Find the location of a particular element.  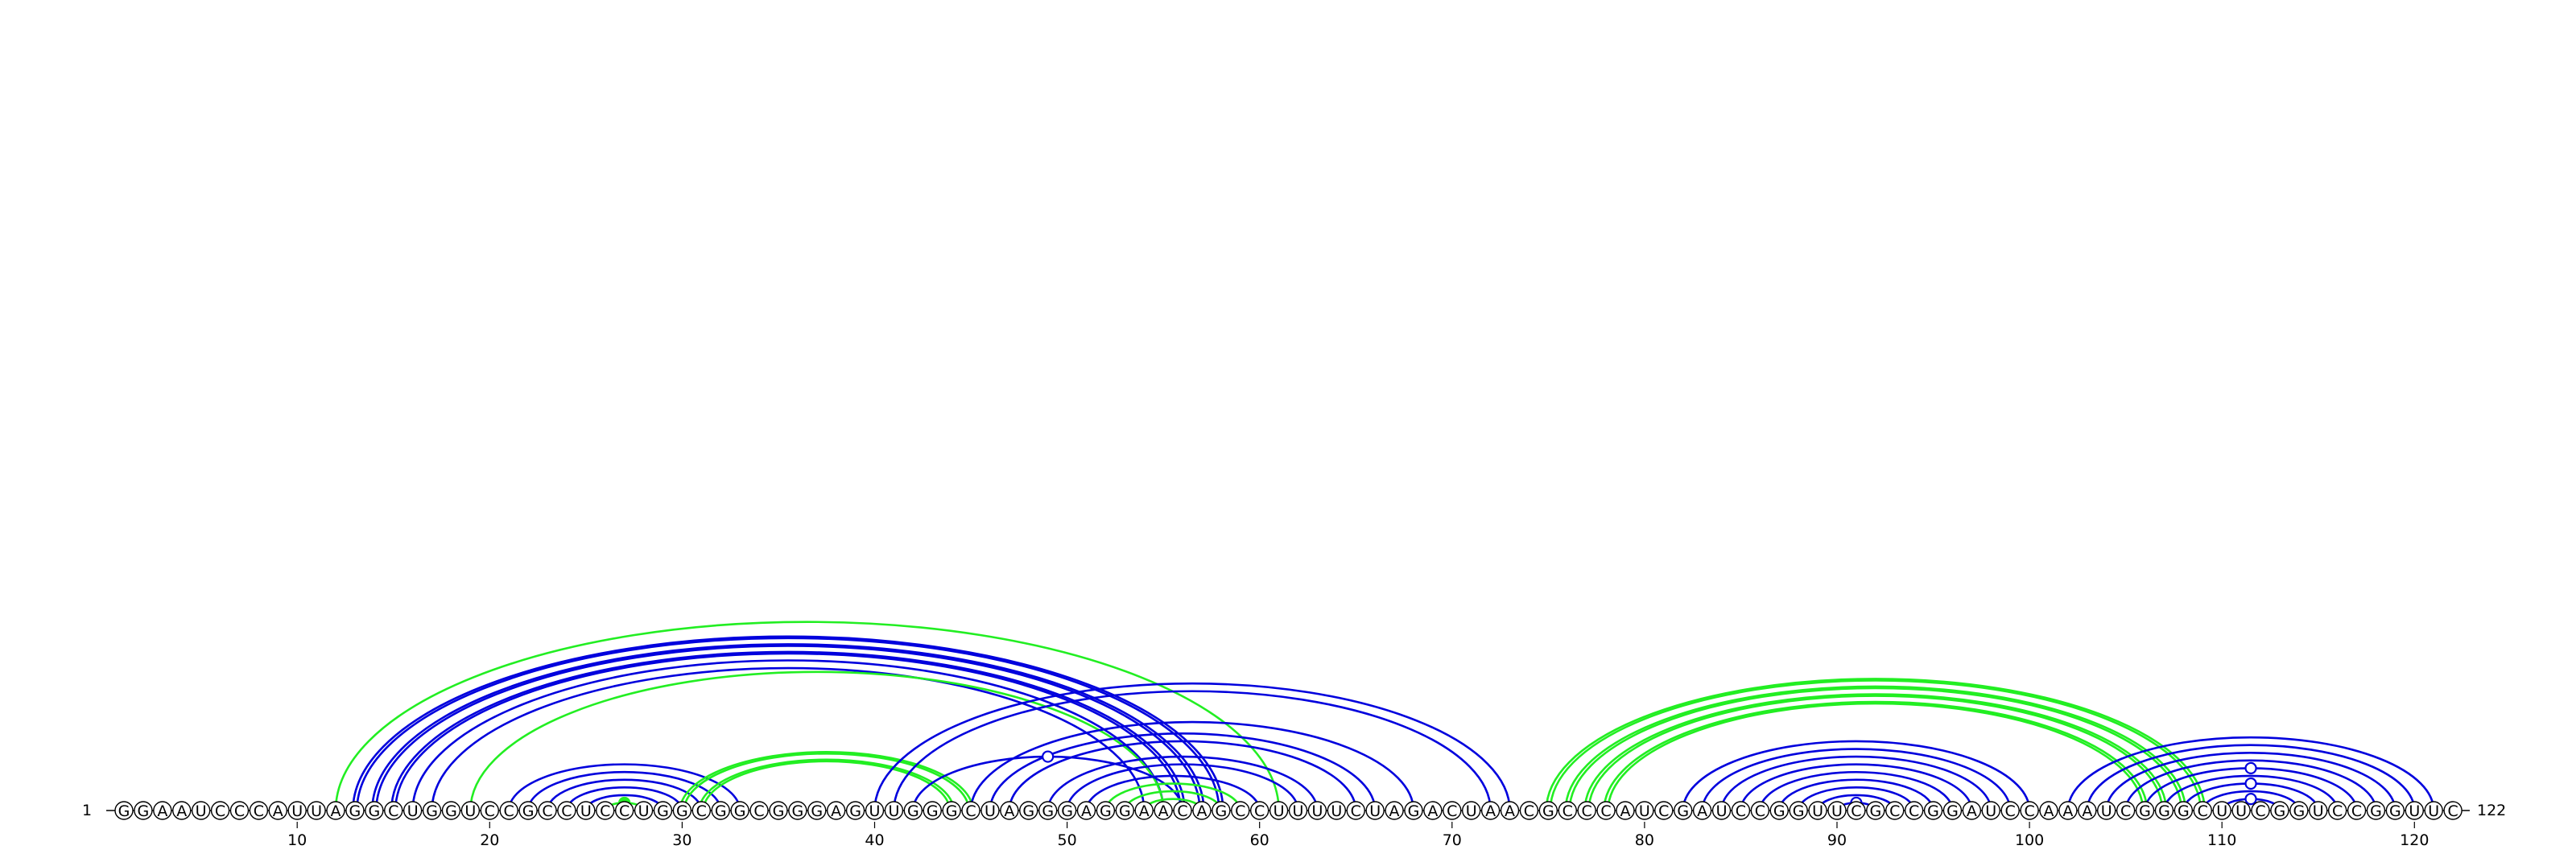

tick-label: 70 is located at coordinates (1452, 840).